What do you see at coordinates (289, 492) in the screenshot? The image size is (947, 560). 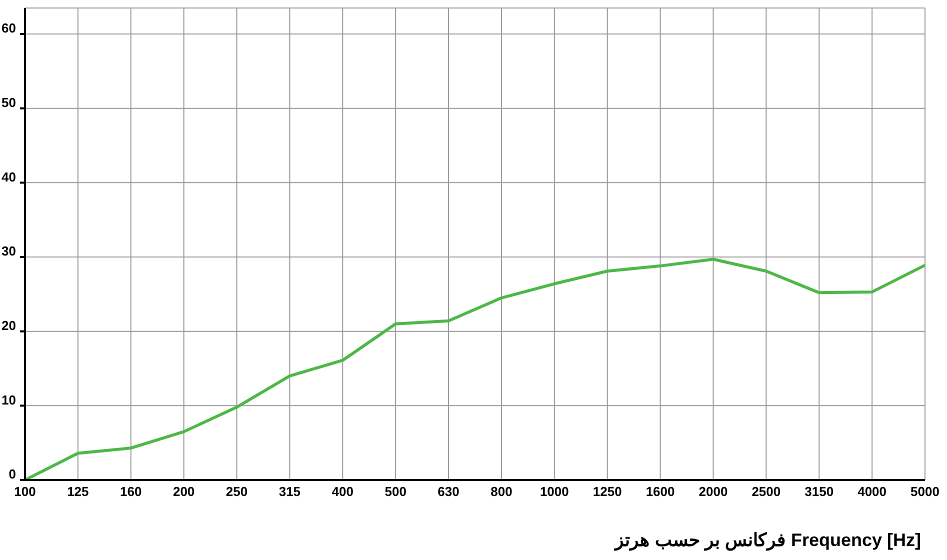 I see `x-tick-label: 315` at bounding box center [289, 492].